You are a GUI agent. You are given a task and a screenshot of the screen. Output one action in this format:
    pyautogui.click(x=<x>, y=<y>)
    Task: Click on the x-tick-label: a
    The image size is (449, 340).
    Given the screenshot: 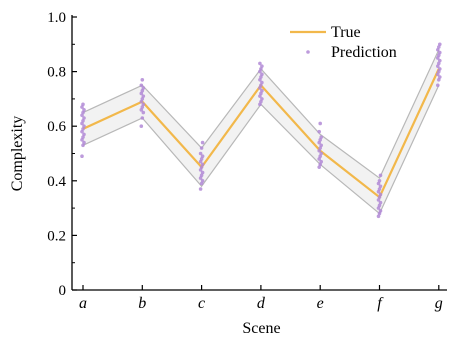 What is the action you would take?
    pyautogui.click(x=83, y=303)
    